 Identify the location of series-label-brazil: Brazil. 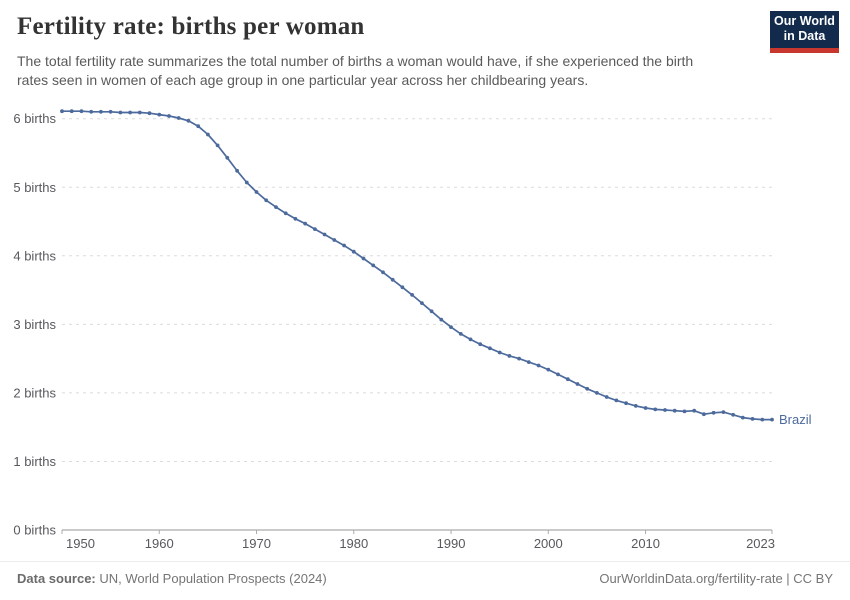
(795, 419).